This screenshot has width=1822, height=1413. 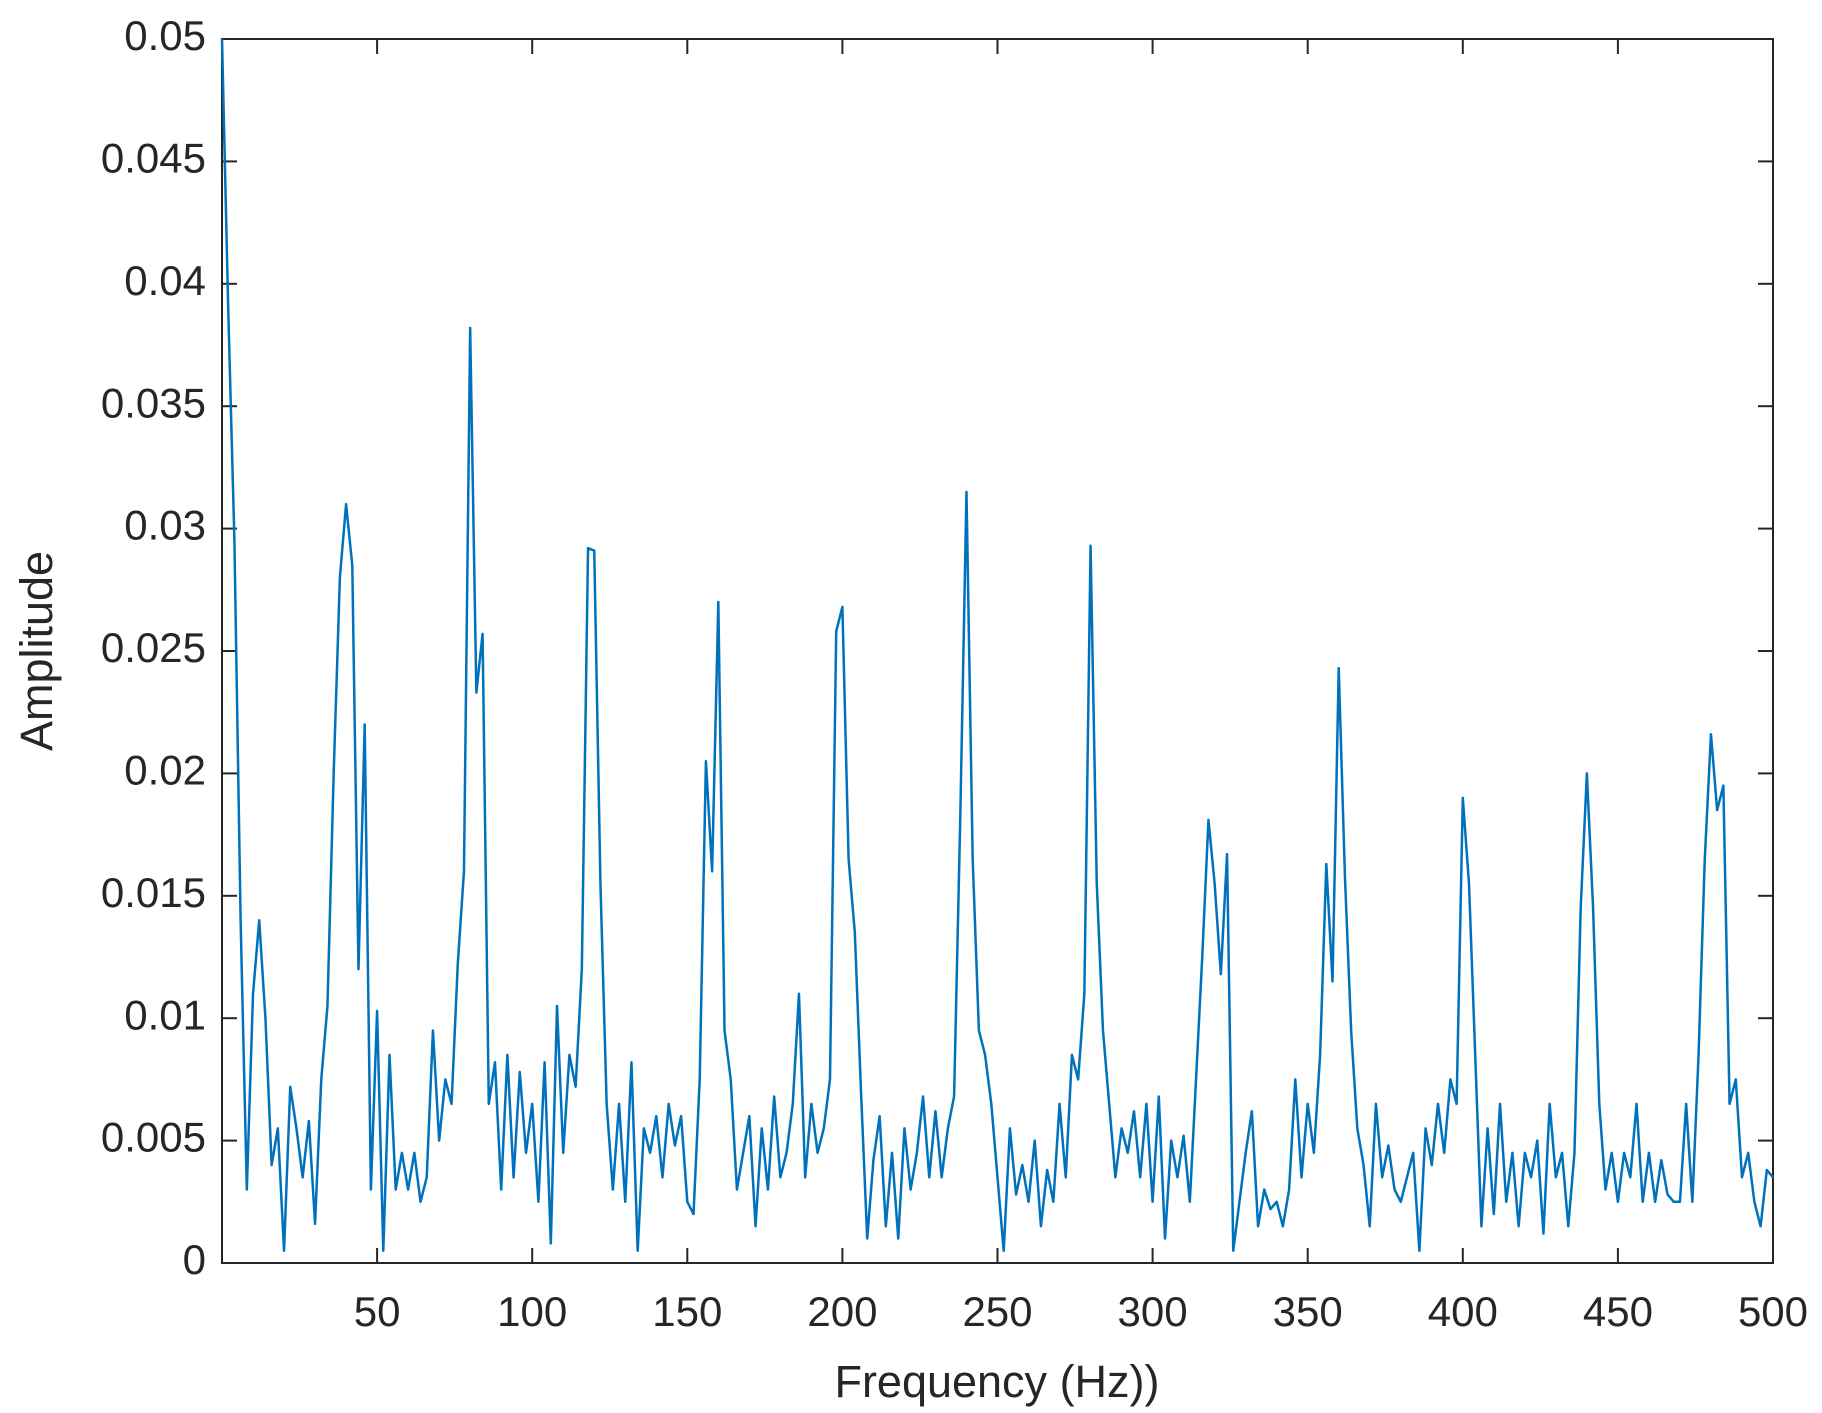 I want to click on x-tick-label: 450, so click(x=1618, y=1311).